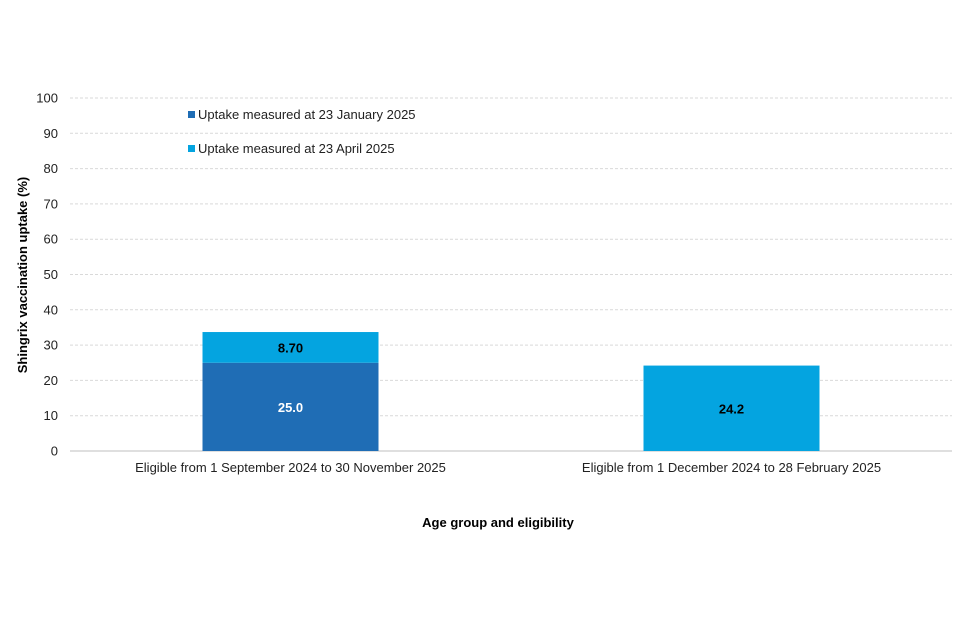 This screenshot has width=960, height=640. What do you see at coordinates (51, 203) in the screenshot?
I see `y-tick-label: 70` at bounding box center [51, 203].